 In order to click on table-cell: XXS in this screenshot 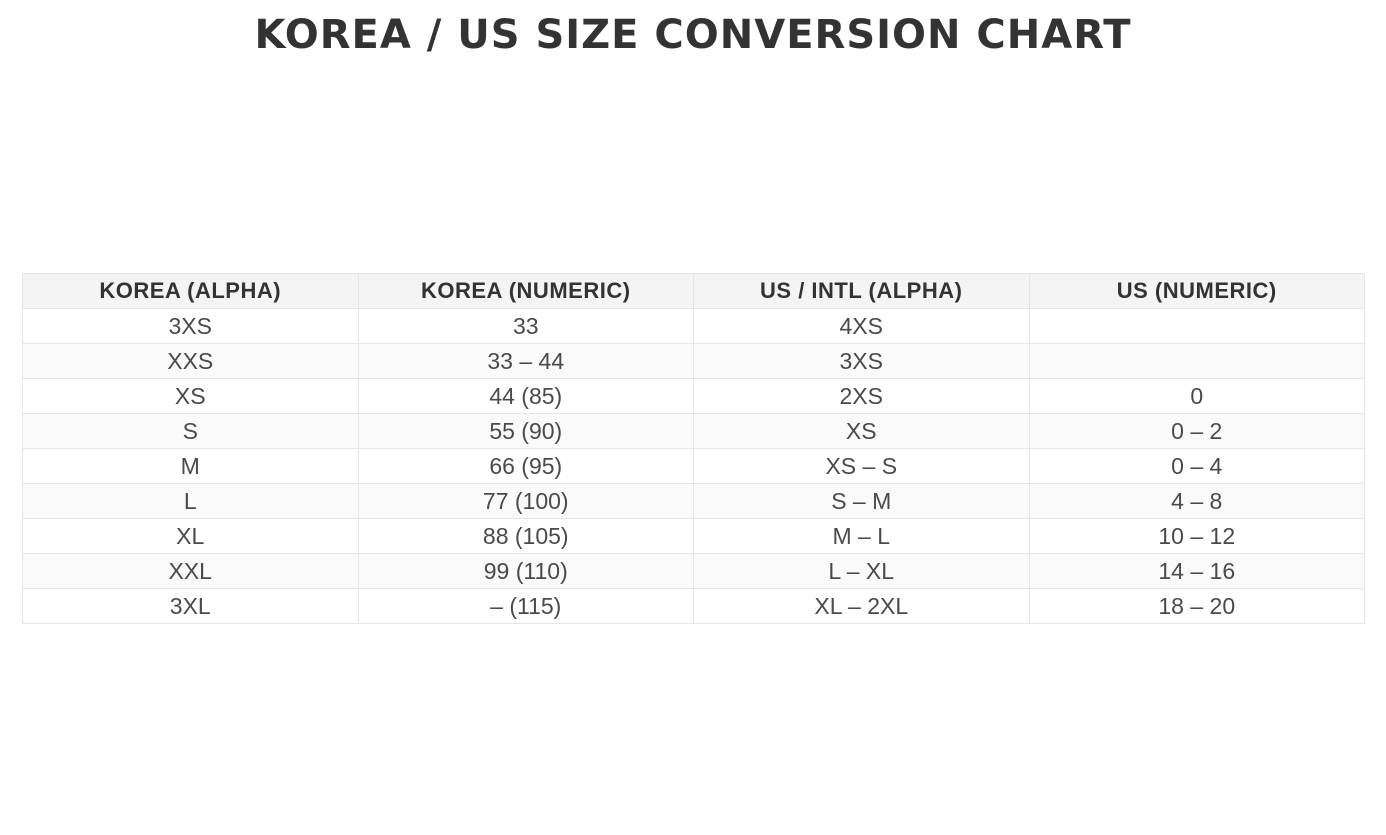, I will do `click(190, 361)`.